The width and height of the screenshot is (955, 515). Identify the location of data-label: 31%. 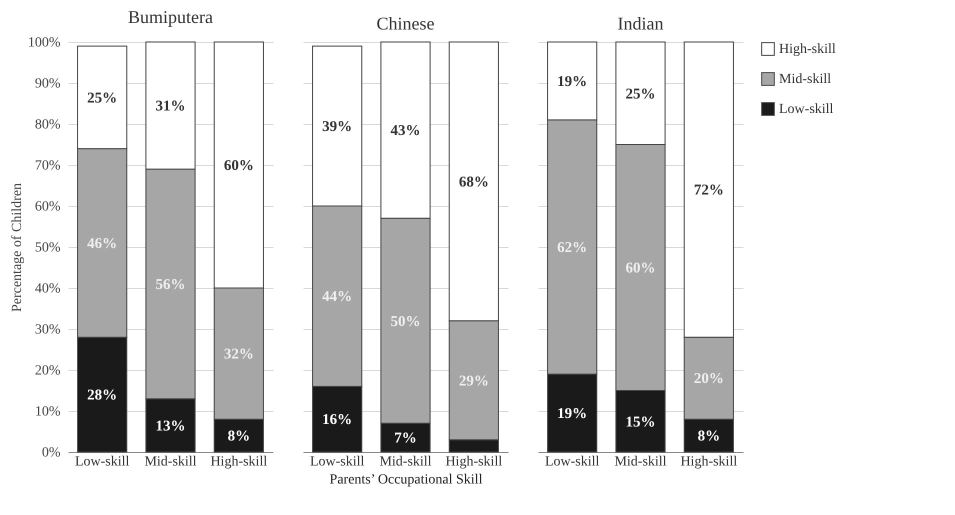
(171, 106).